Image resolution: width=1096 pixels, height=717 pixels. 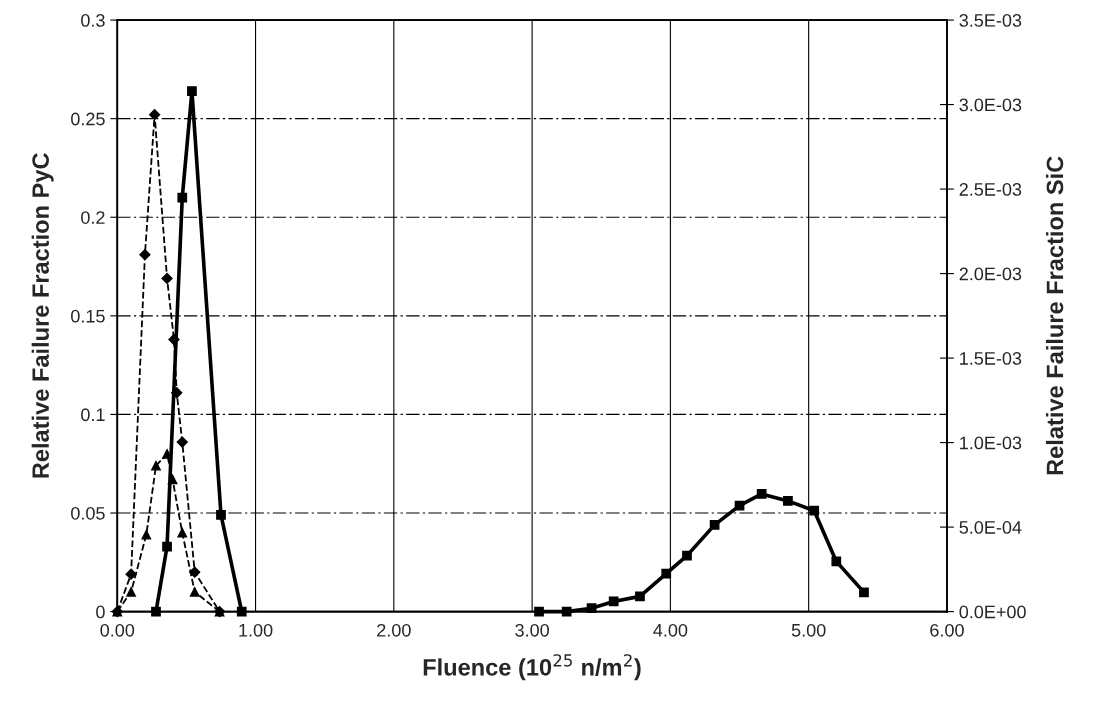 What do you see at coordinates (100, 612) in the screenshot?
I see `y-tick-label: 0` at bounding box center [100, 612].